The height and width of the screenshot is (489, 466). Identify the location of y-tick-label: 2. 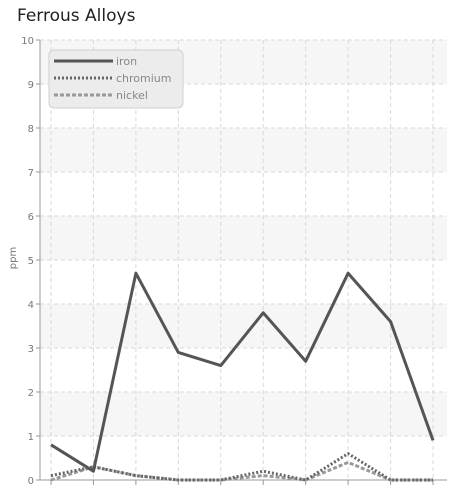
(31, 393).